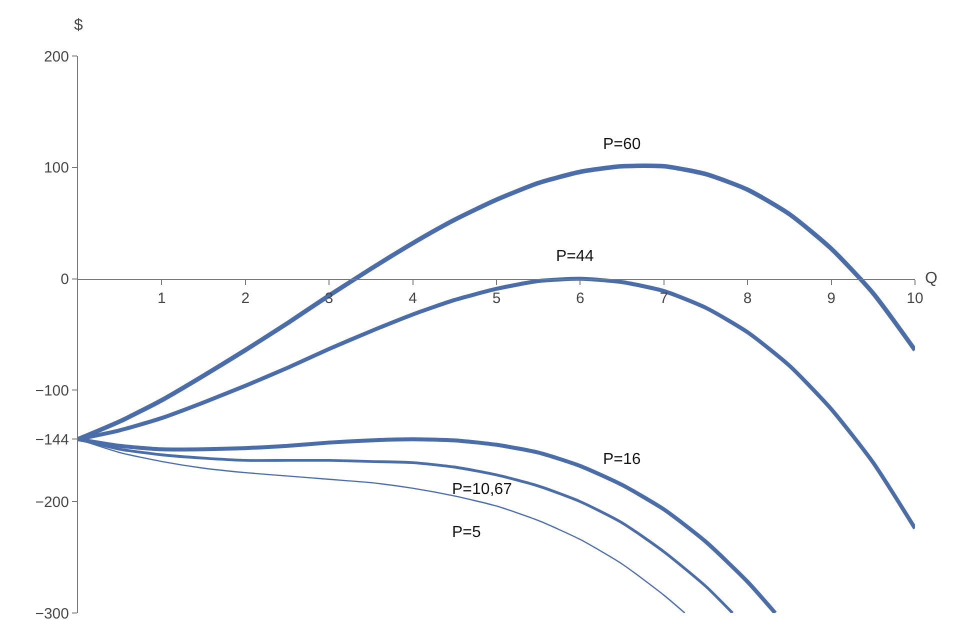 This screenshot has width=958, height=629. Describe the element at coordinates (52, 439) in the screenshot. I see `y-tick-label: −144` at that location.